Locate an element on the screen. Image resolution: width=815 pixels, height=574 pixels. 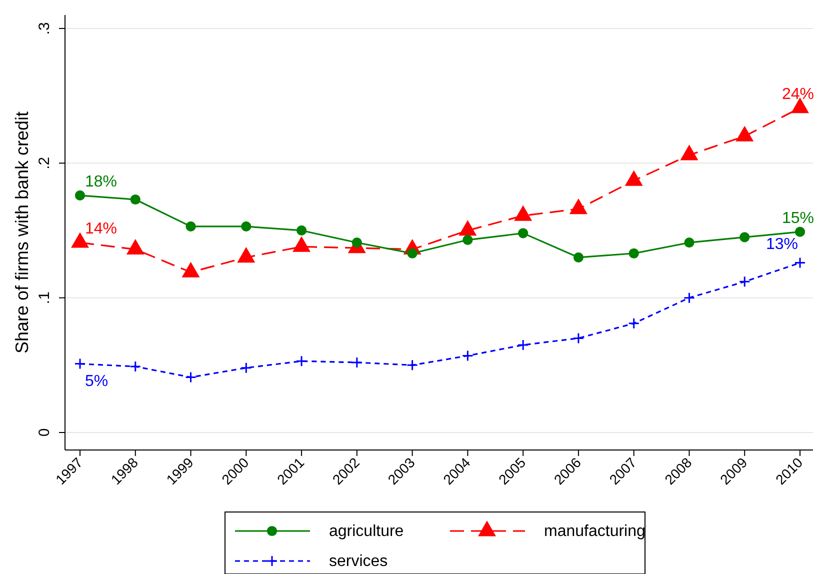
legend-label: services is located at coordinates (358, 561).